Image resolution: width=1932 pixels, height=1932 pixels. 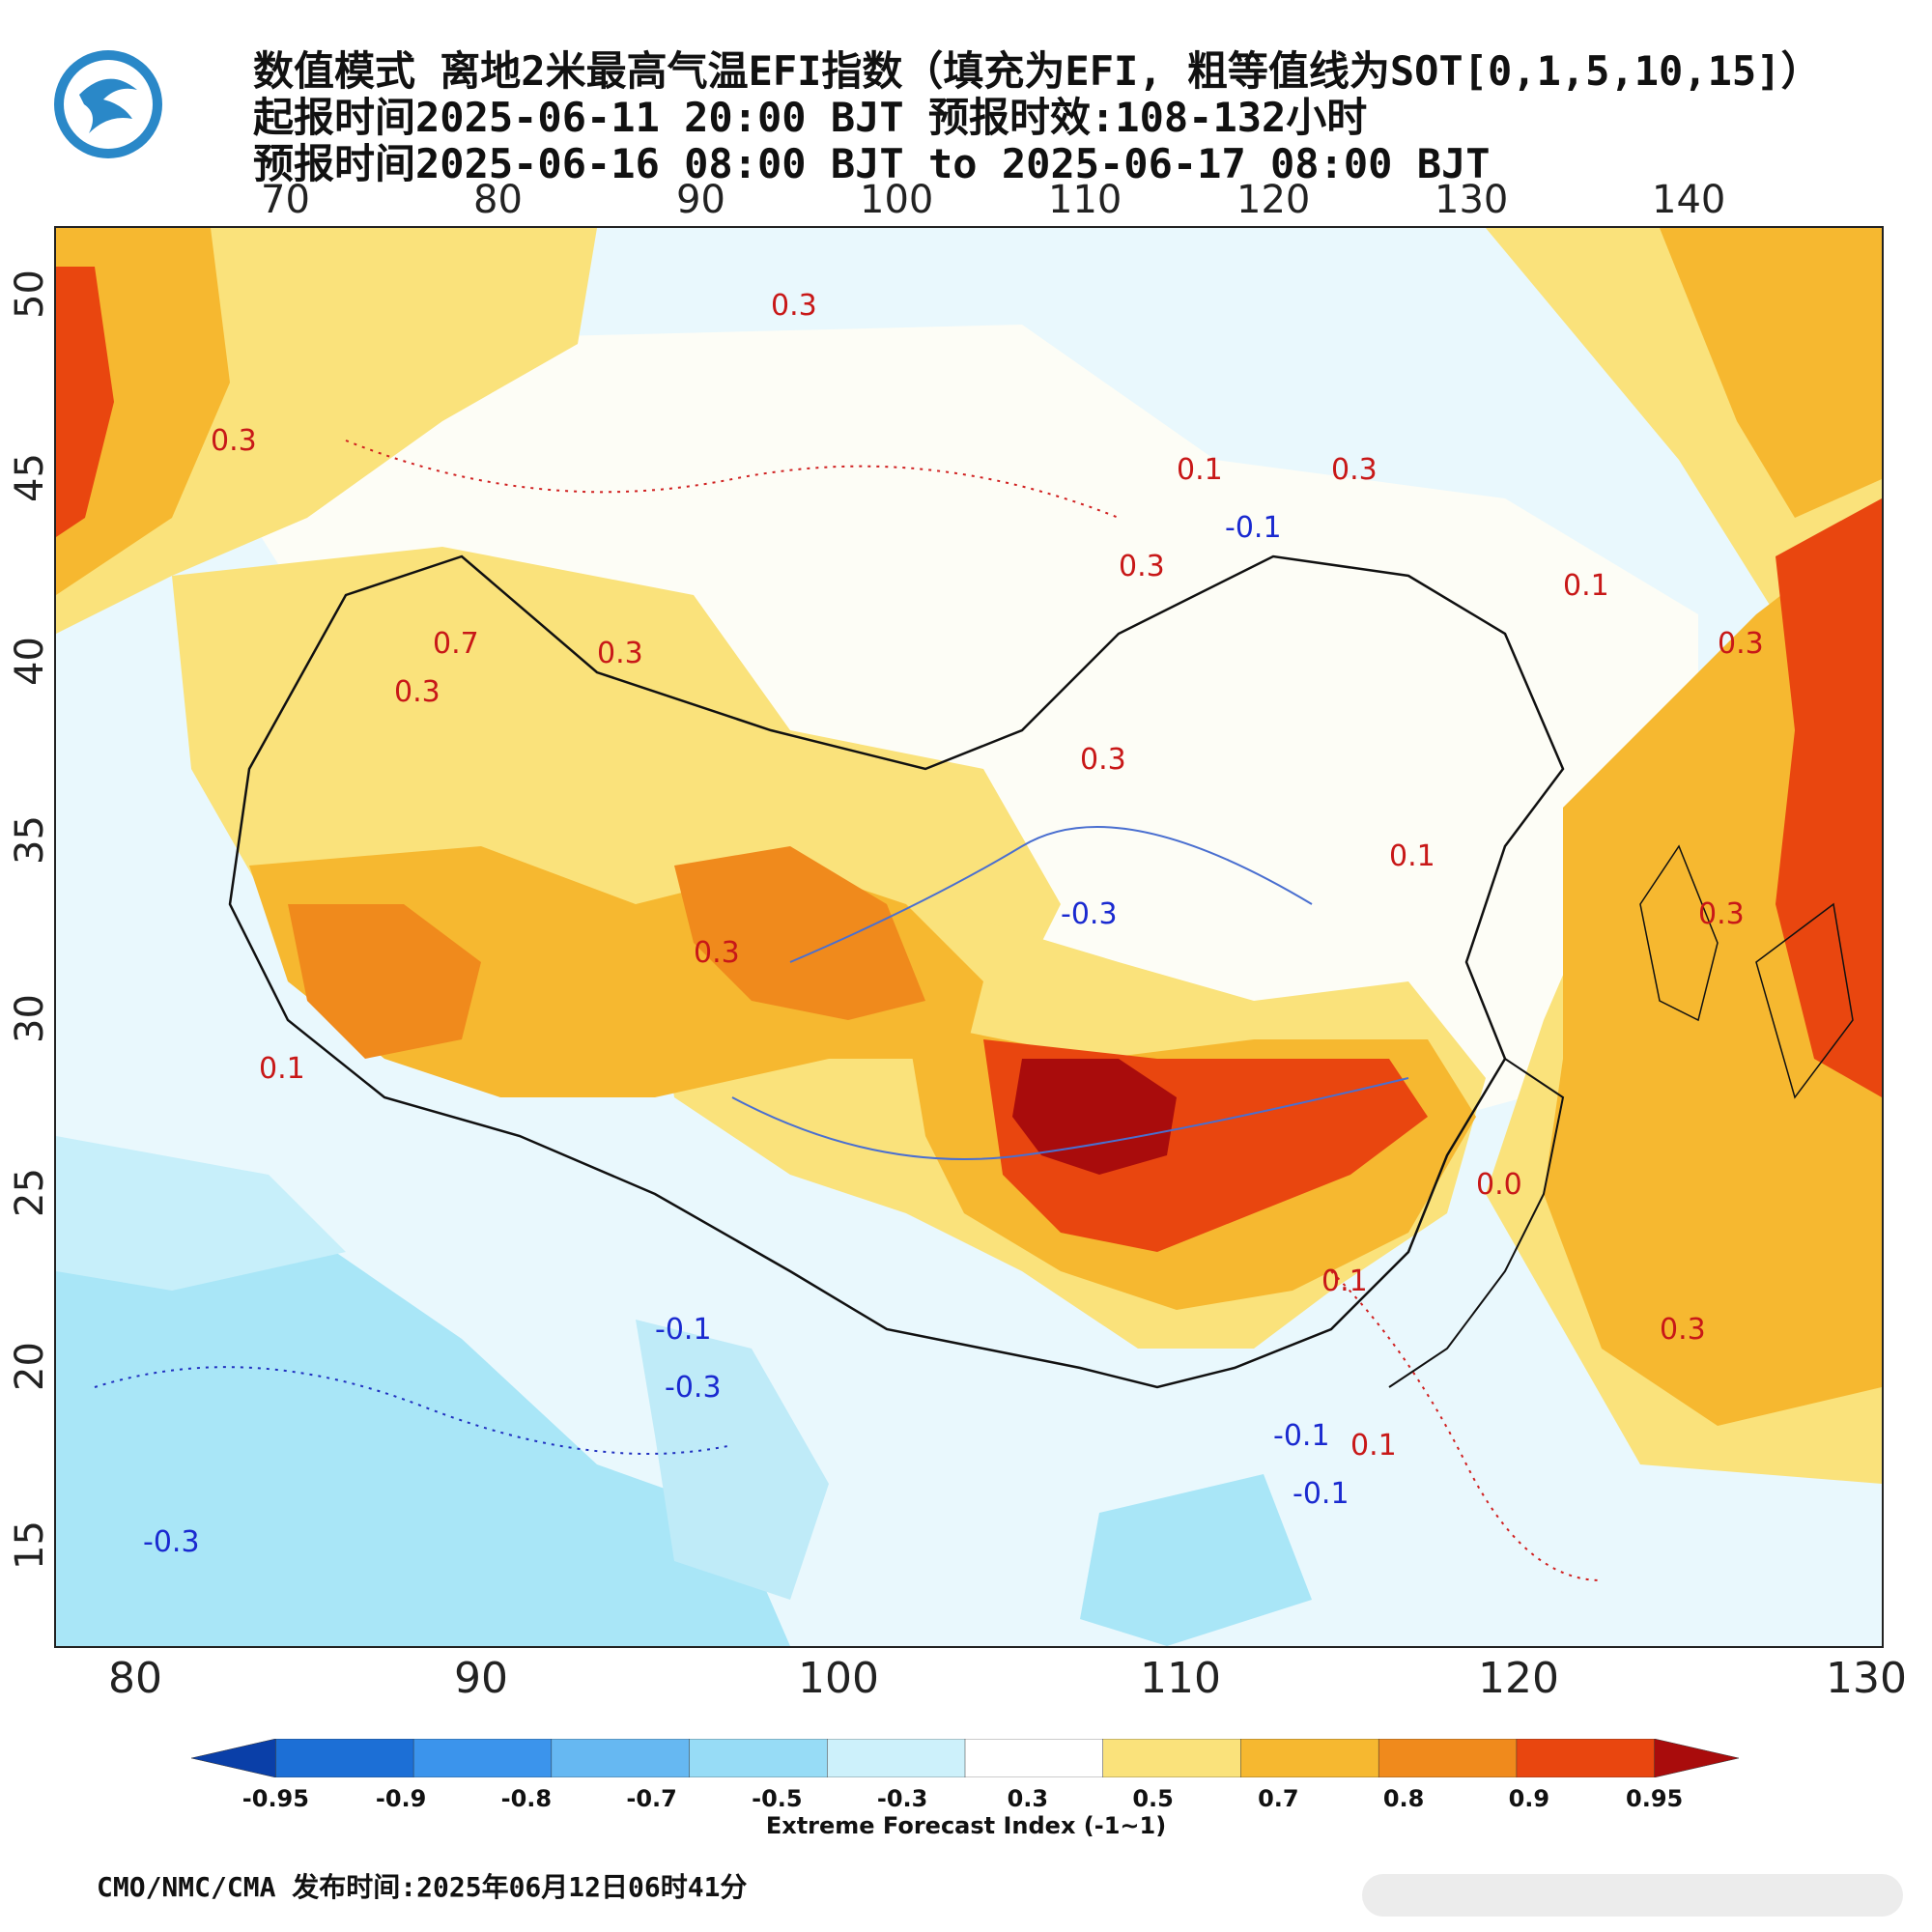 What do you see at coordinates (1741, 644) in the screenshot?
I see `contour-label-10: 0.3` at bounding box center [1741, 644].